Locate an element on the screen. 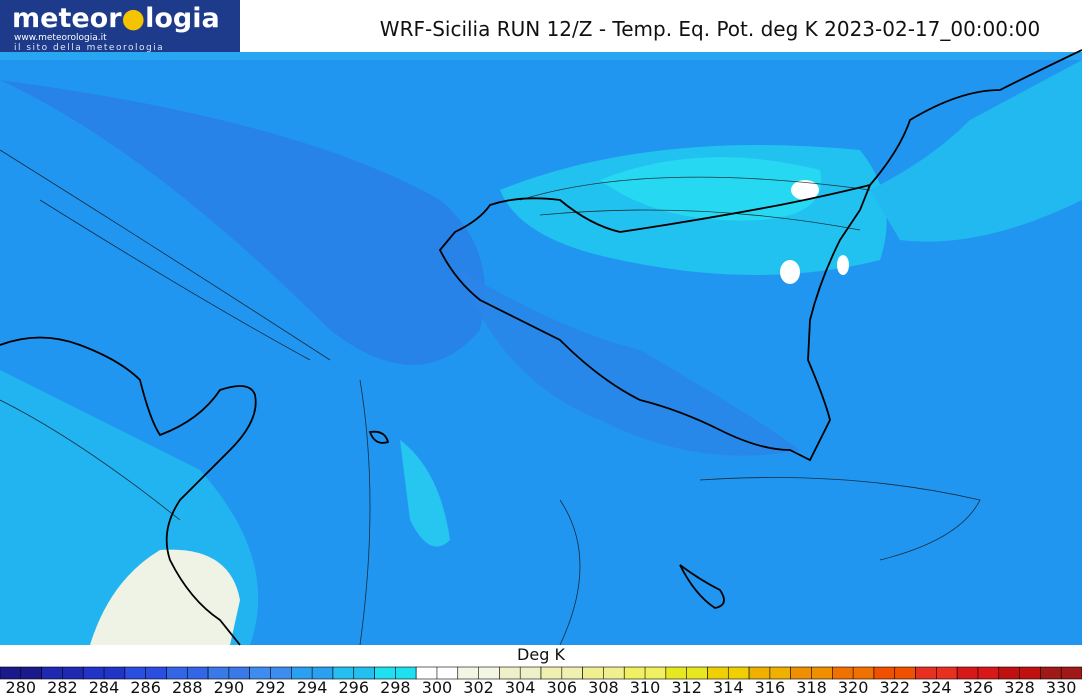 The width and height of the screenshot is (1082, 695). colorbar-tick-label: 318 is located at coordinates (811, 686).